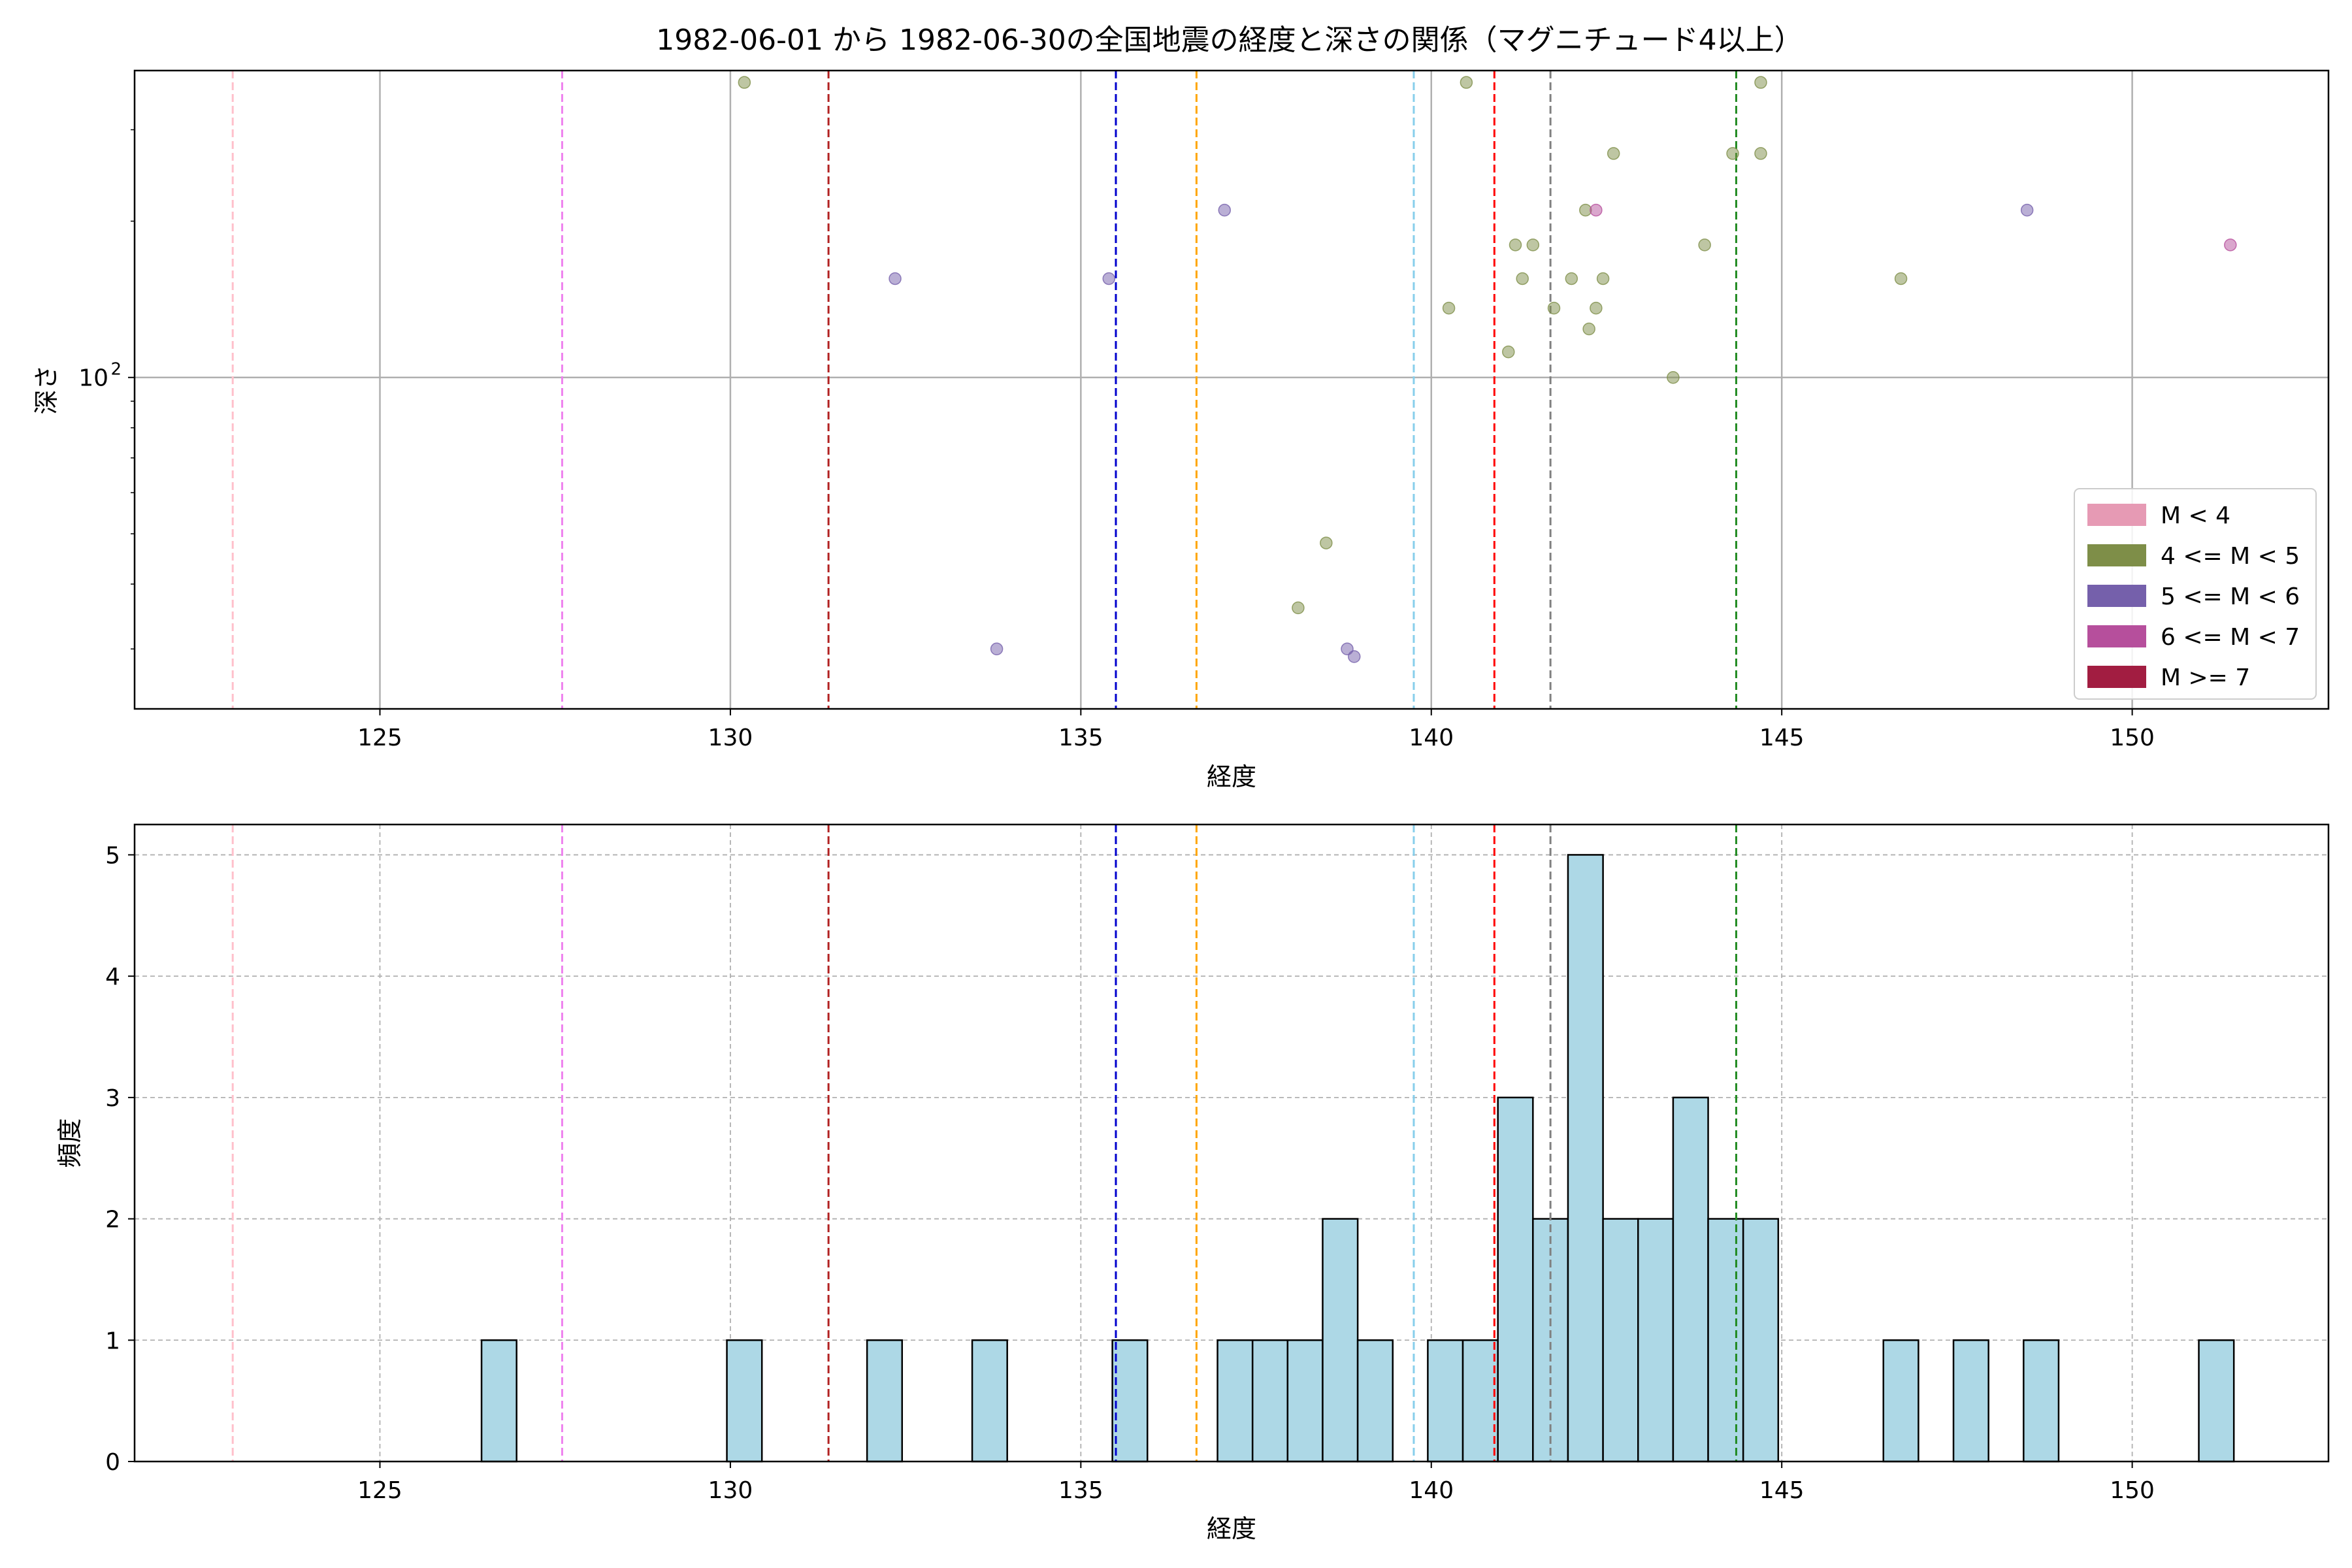 The width and height of the screenshot is (2352, 1568). Describe the element at coordinates (2132, 738) in the screenshot. I see `x-tick-label: 150` at that location.